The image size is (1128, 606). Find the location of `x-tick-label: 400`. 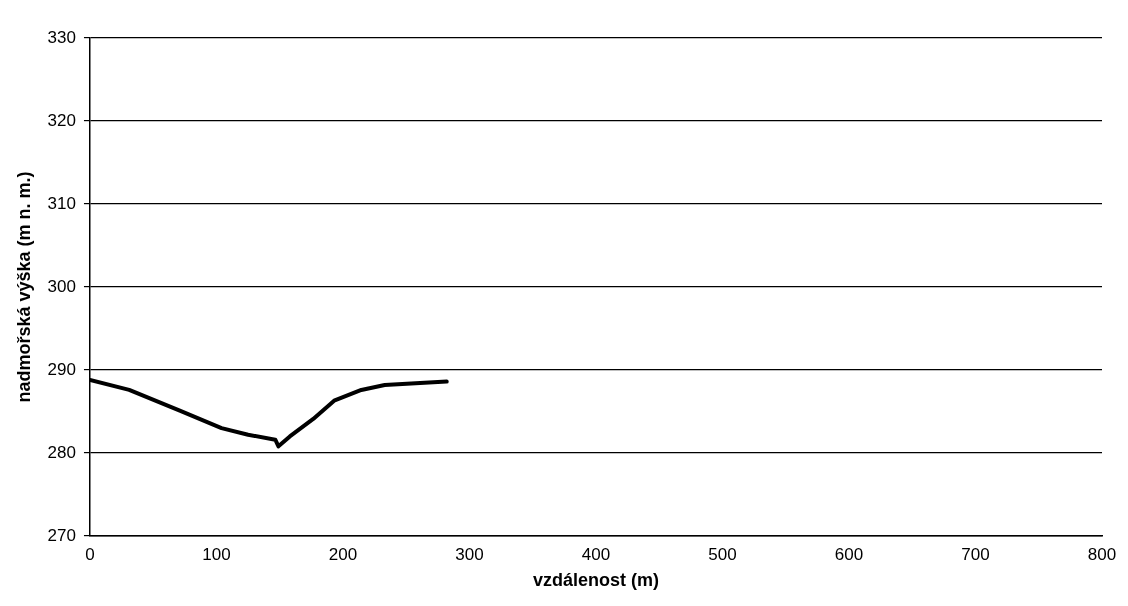

x-tick-label: 400 is located at coordinates (596, 554).